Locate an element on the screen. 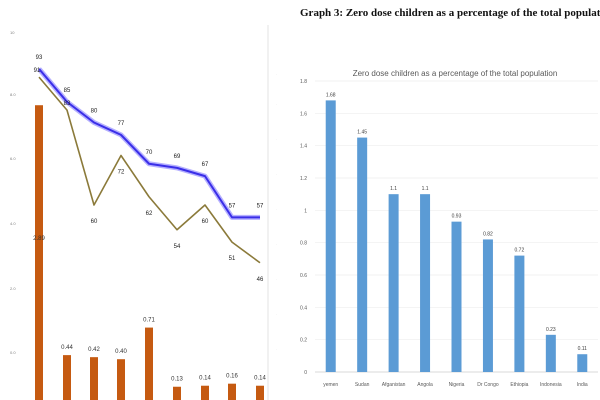 This screenshot has width=600, height=400. left-bar-label: 0.40 is located at coordinates (121, 352).